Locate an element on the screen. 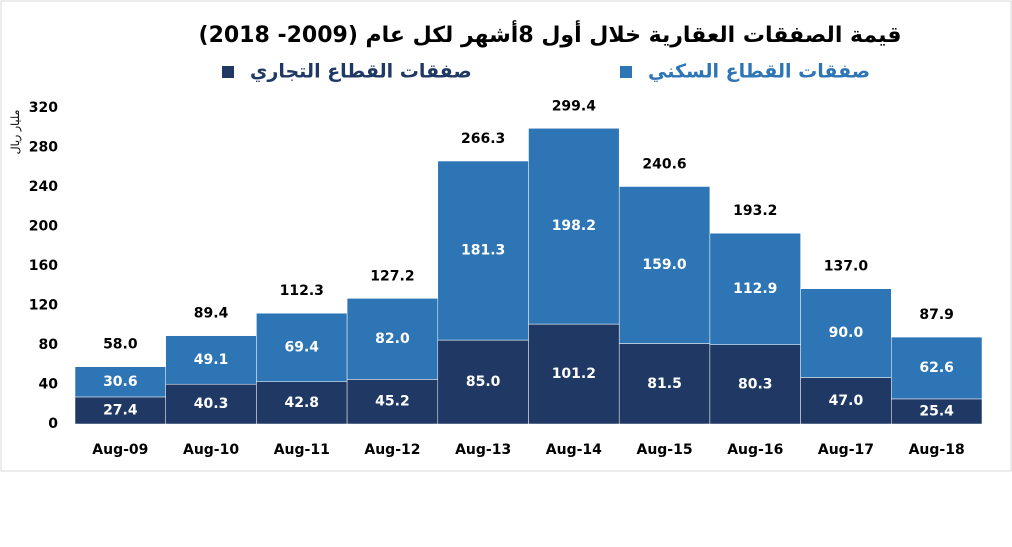  value-label: 49.1 is located at coordinates (211, 360).